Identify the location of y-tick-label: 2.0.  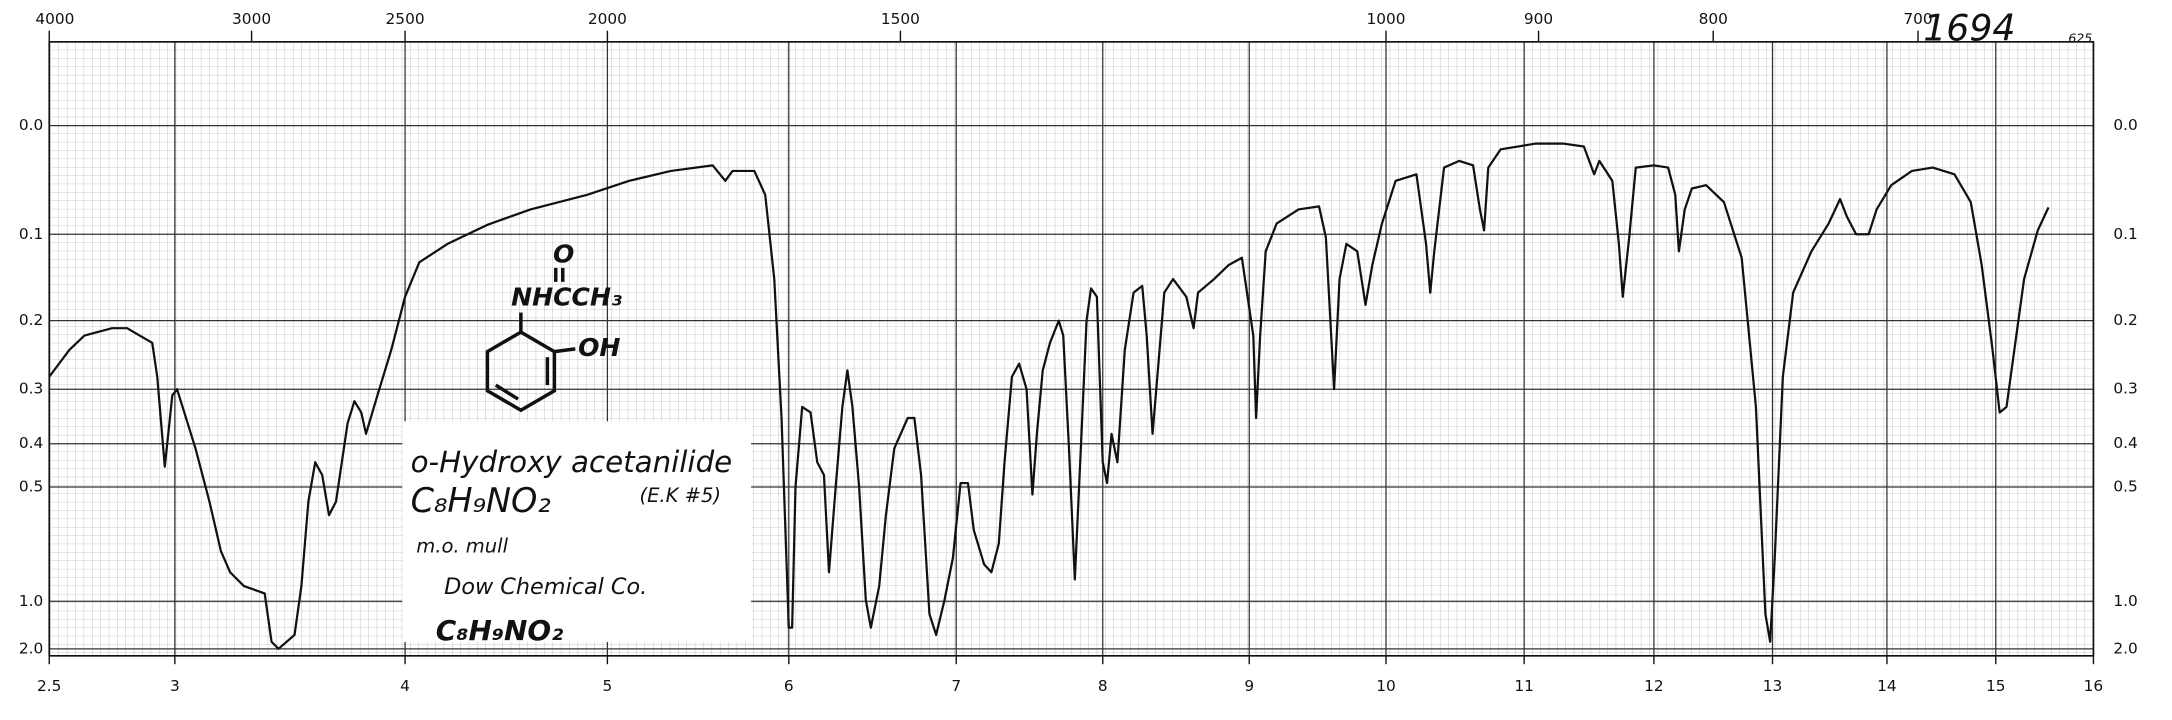
(31, 648).